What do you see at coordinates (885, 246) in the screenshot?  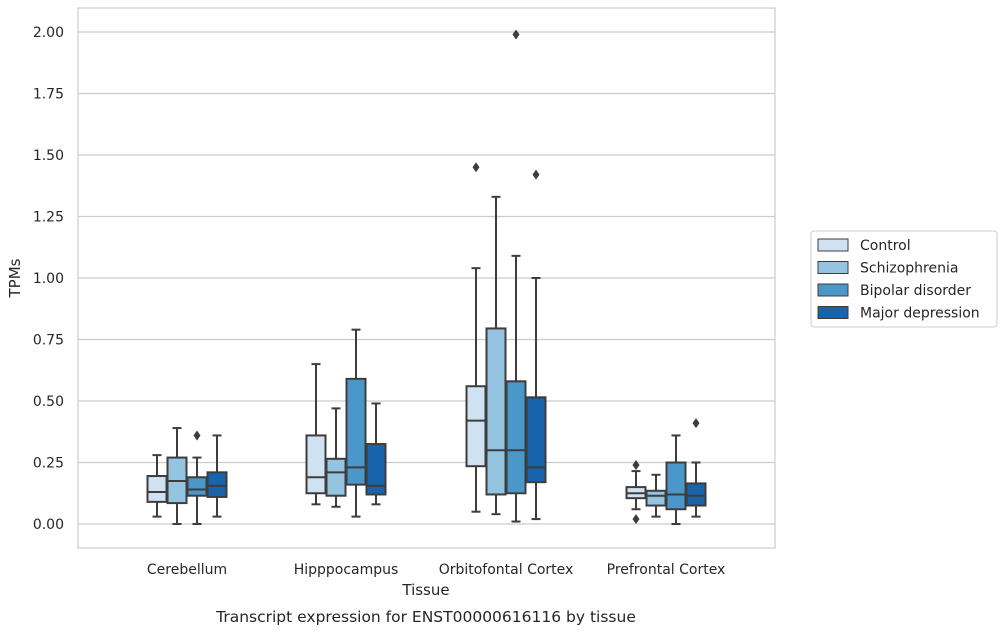 I see `legend-label: Control` at bounding box center [885, 246].